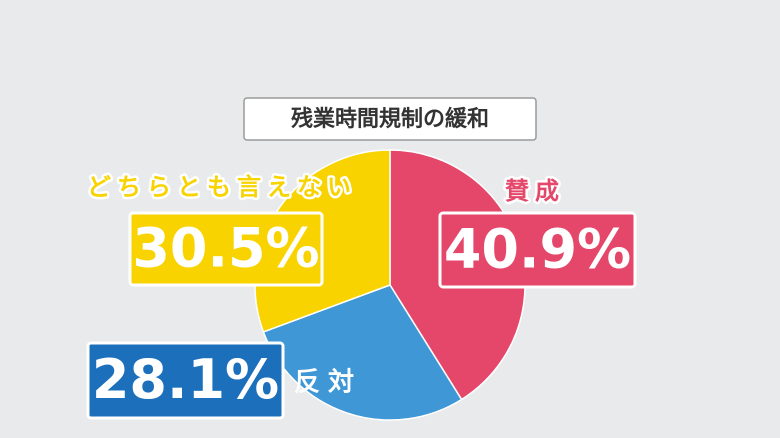 This screenshot has width=780, height=438. I want to click on chart-title: 残業時間規制の緩和, so click(390, 119).